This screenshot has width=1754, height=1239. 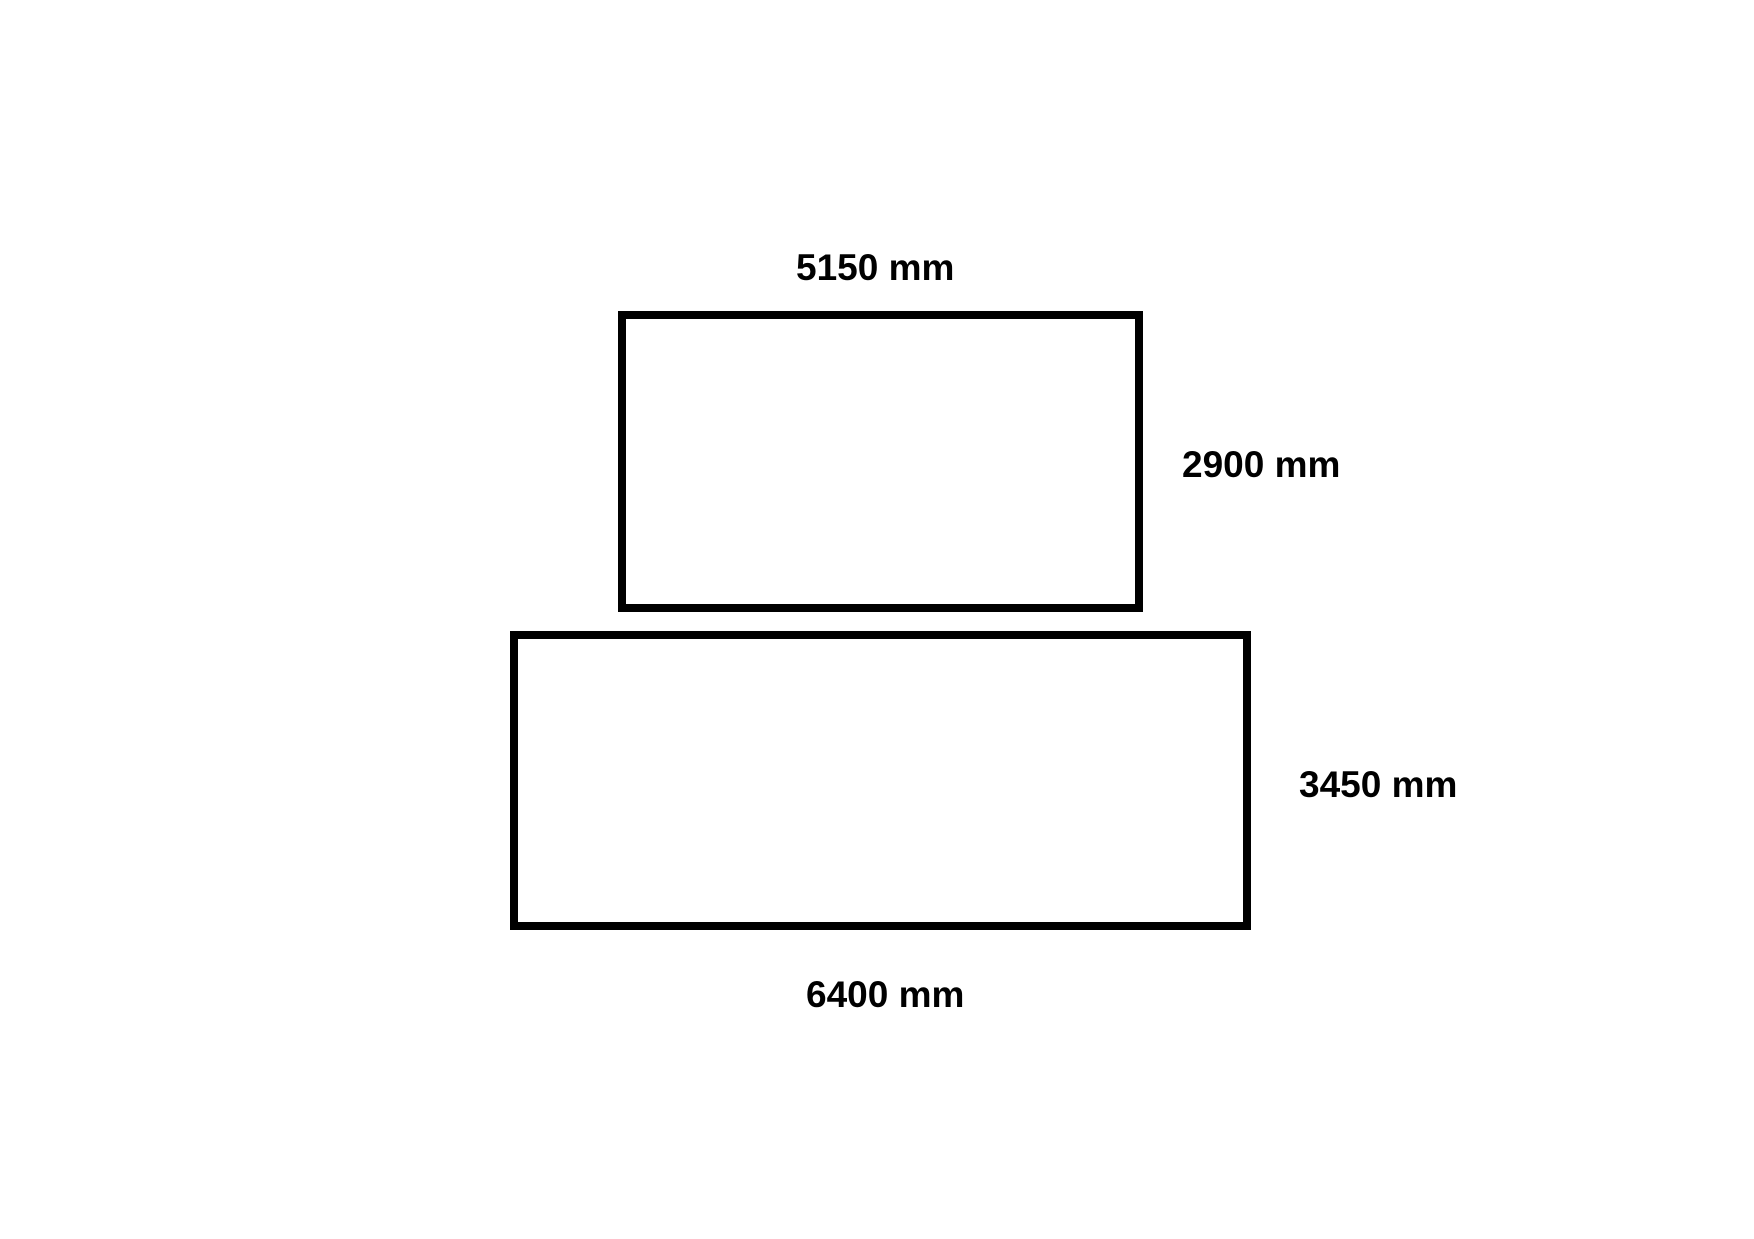 What do you see at coordinates (1261, 464) in the screenshot?
I see `top-rectangle-height-label: 2900 mm` at bounding box center [1261, 464].